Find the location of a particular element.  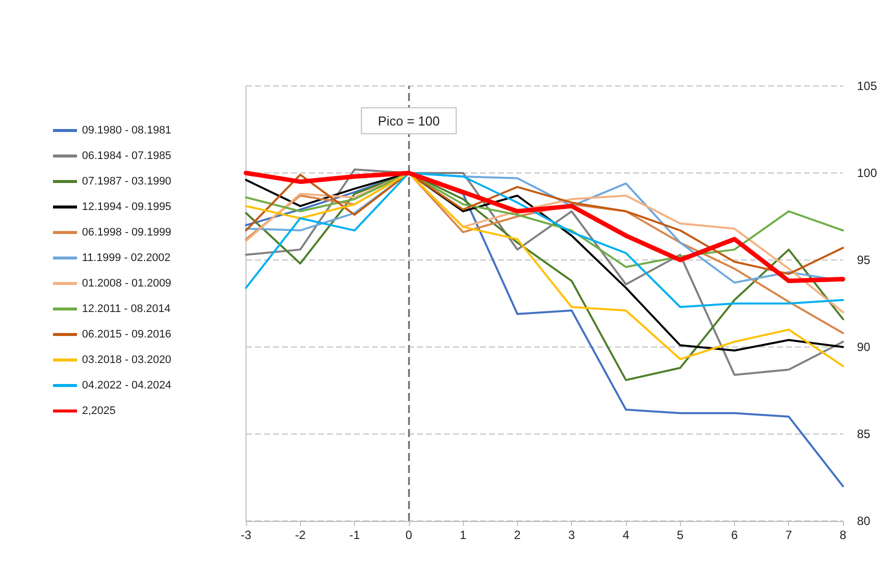

x-tick-label: 5 is located at coordinates (680, 535).